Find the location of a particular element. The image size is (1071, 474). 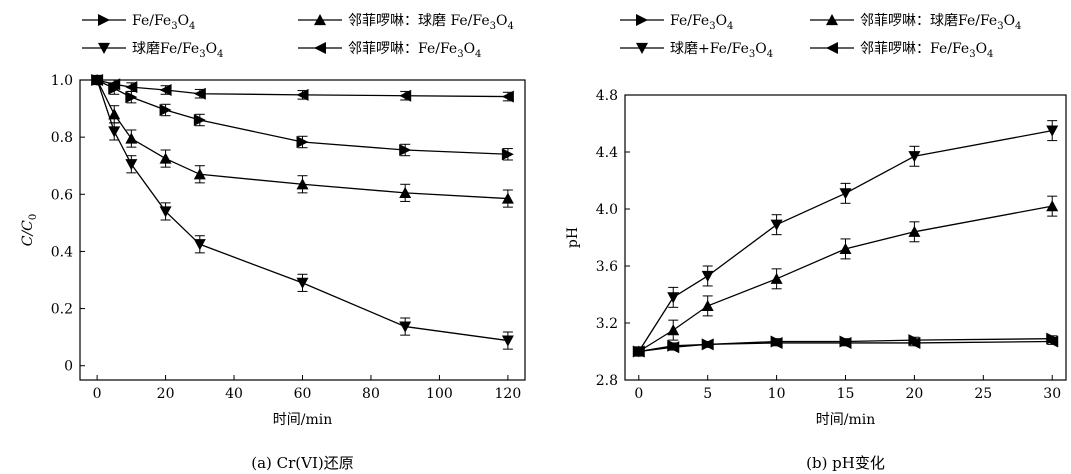

y-tick-label: 0.2 is located at coordinates (62, 310).